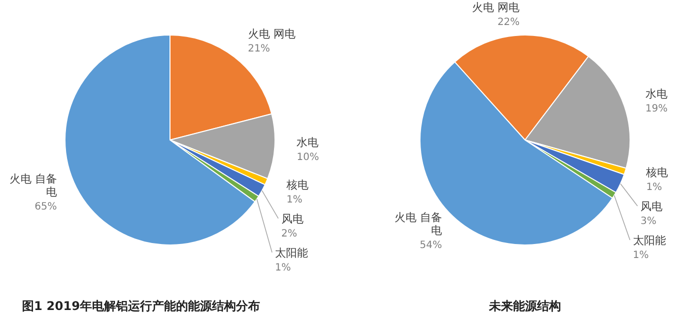 This screenshot has height=329, width=696. I want to click on data-label: 21%, so click(259, 49).